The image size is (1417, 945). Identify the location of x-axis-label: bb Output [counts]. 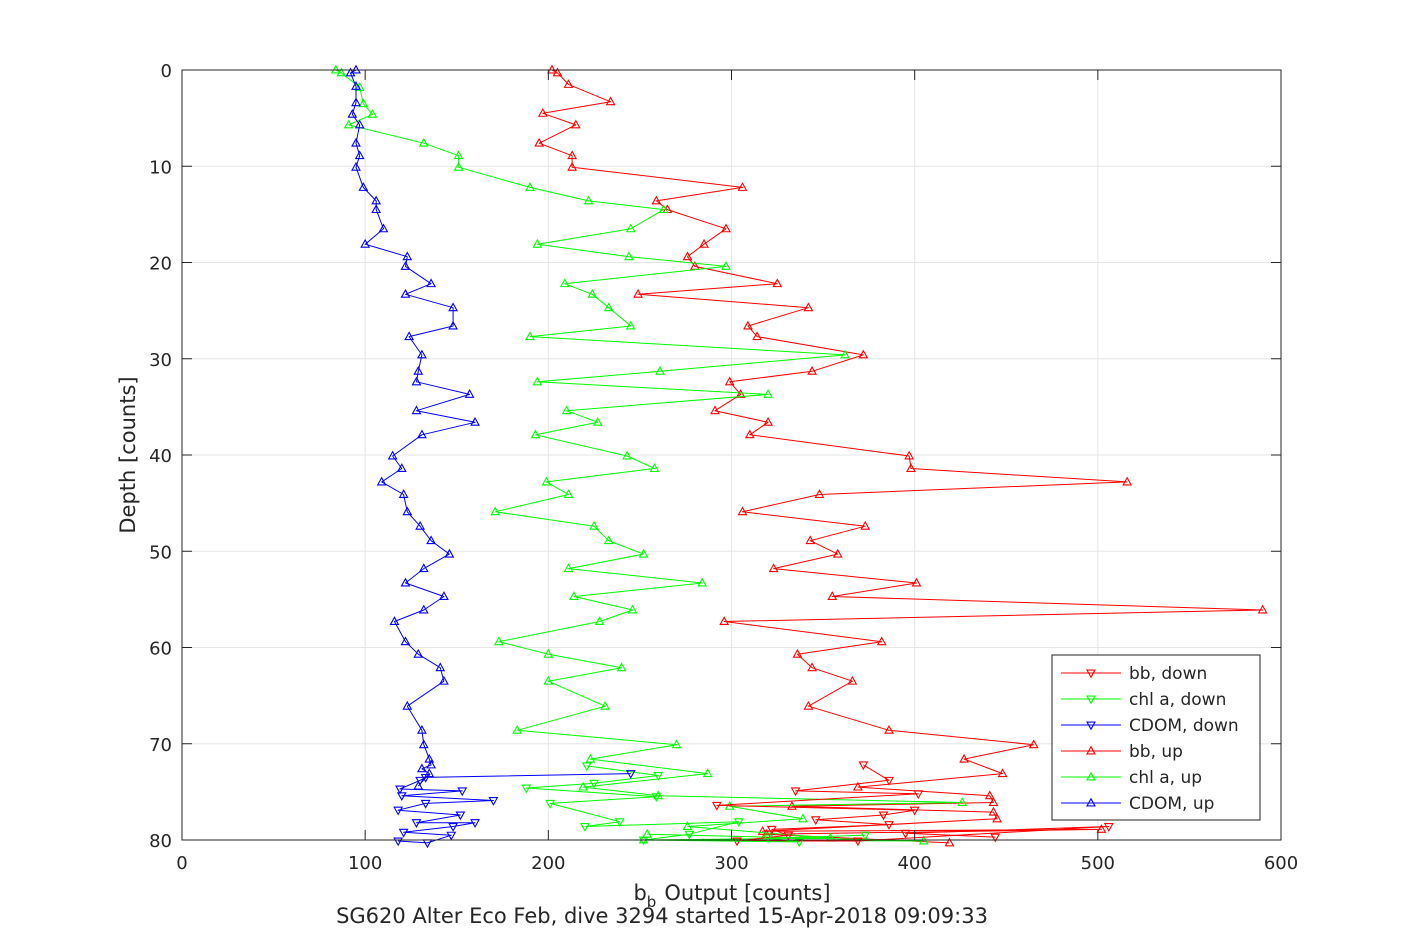
(731, 896).